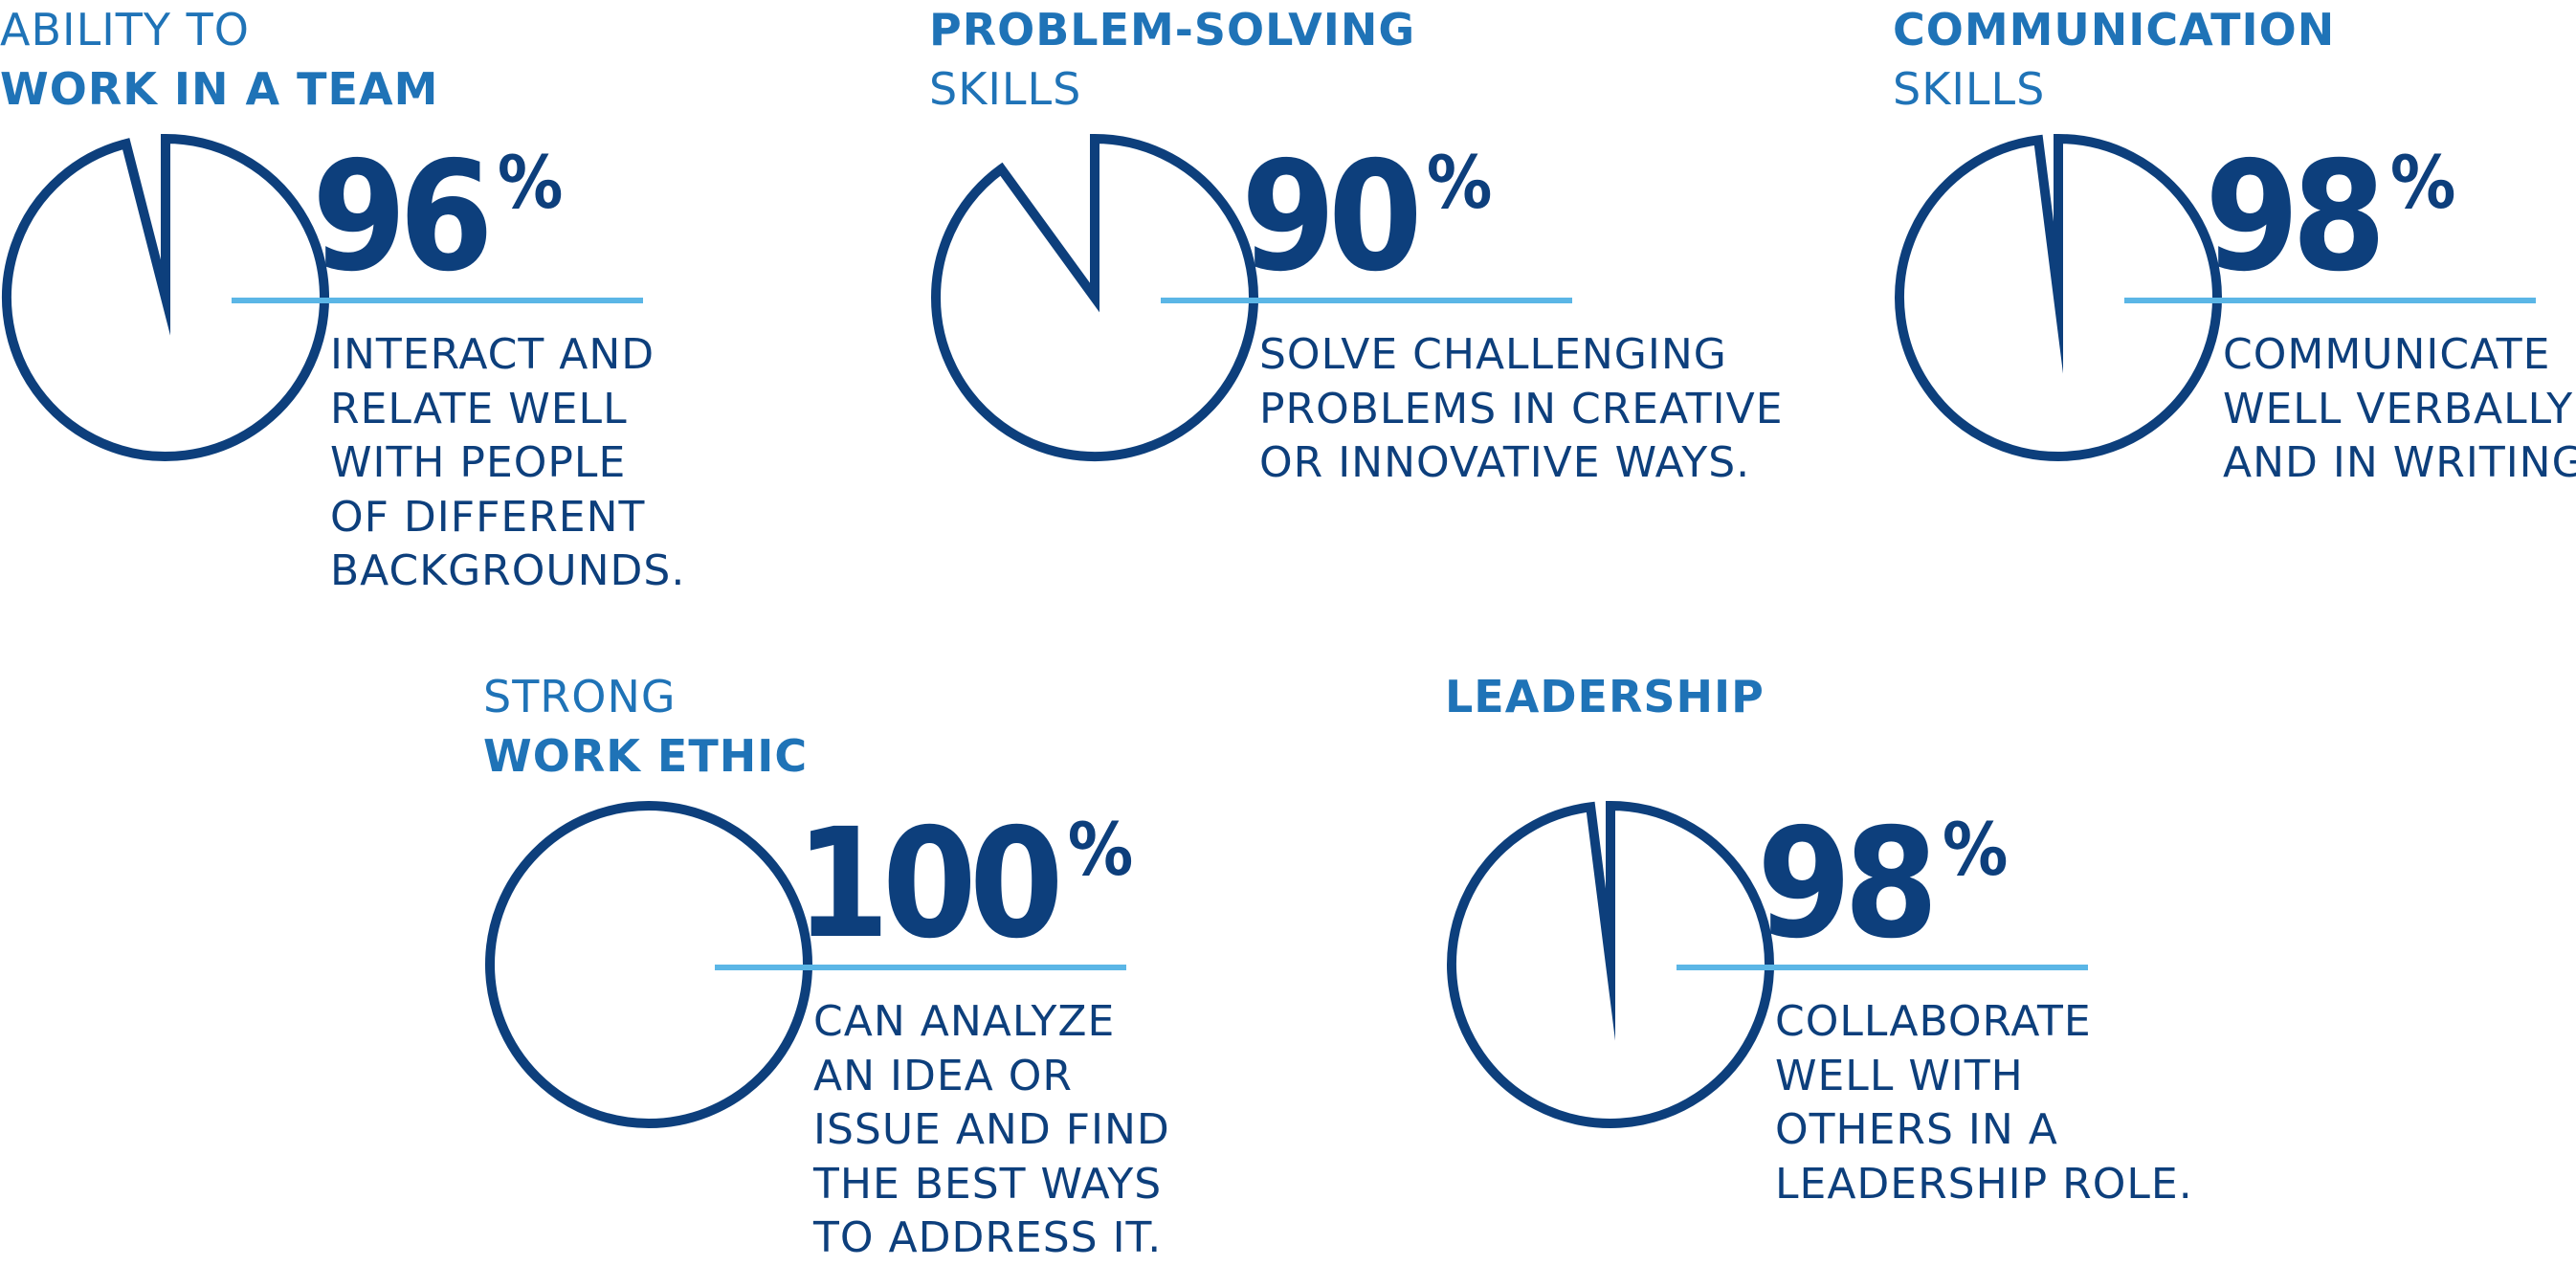 Image resolution: width=2576 pixels, height=1266 pixels. I want to click on description-line: COLLABORATE, so click(1933, 1022).